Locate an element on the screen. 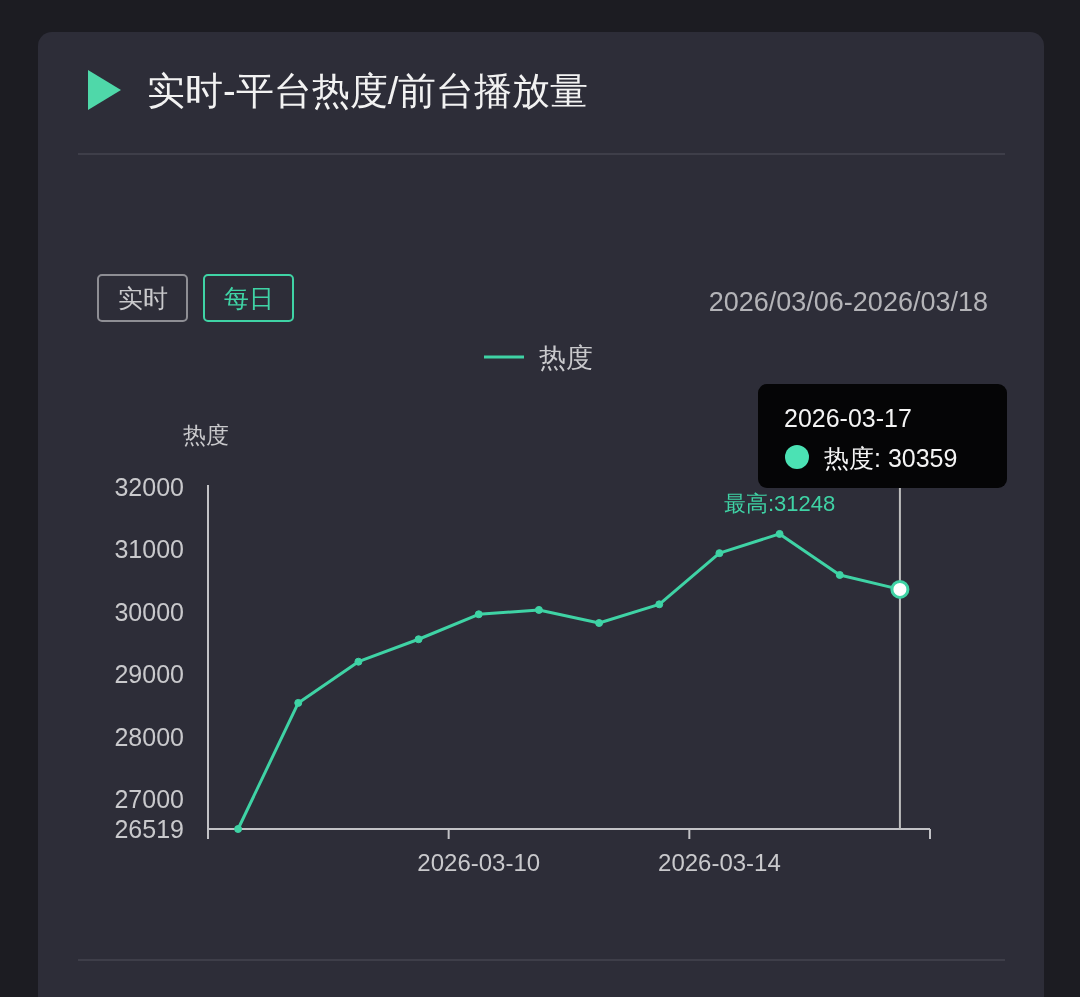 The width and height of the screenshot is (1080, 997). y-tick-label: 32000 is located at coordinates (149, 487).